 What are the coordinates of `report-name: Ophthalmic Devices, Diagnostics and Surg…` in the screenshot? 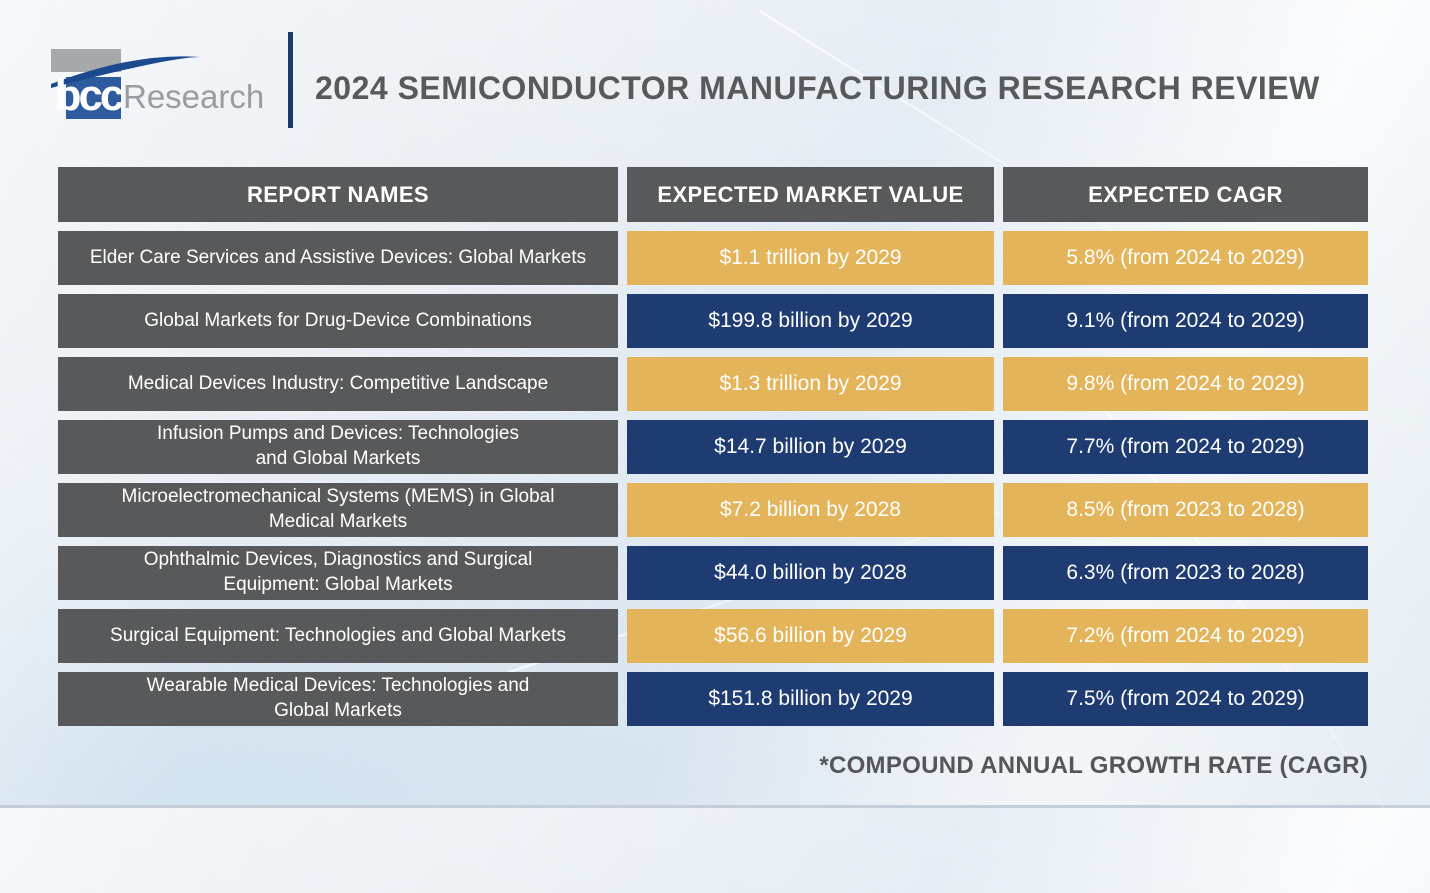 It's located at (338, 573).